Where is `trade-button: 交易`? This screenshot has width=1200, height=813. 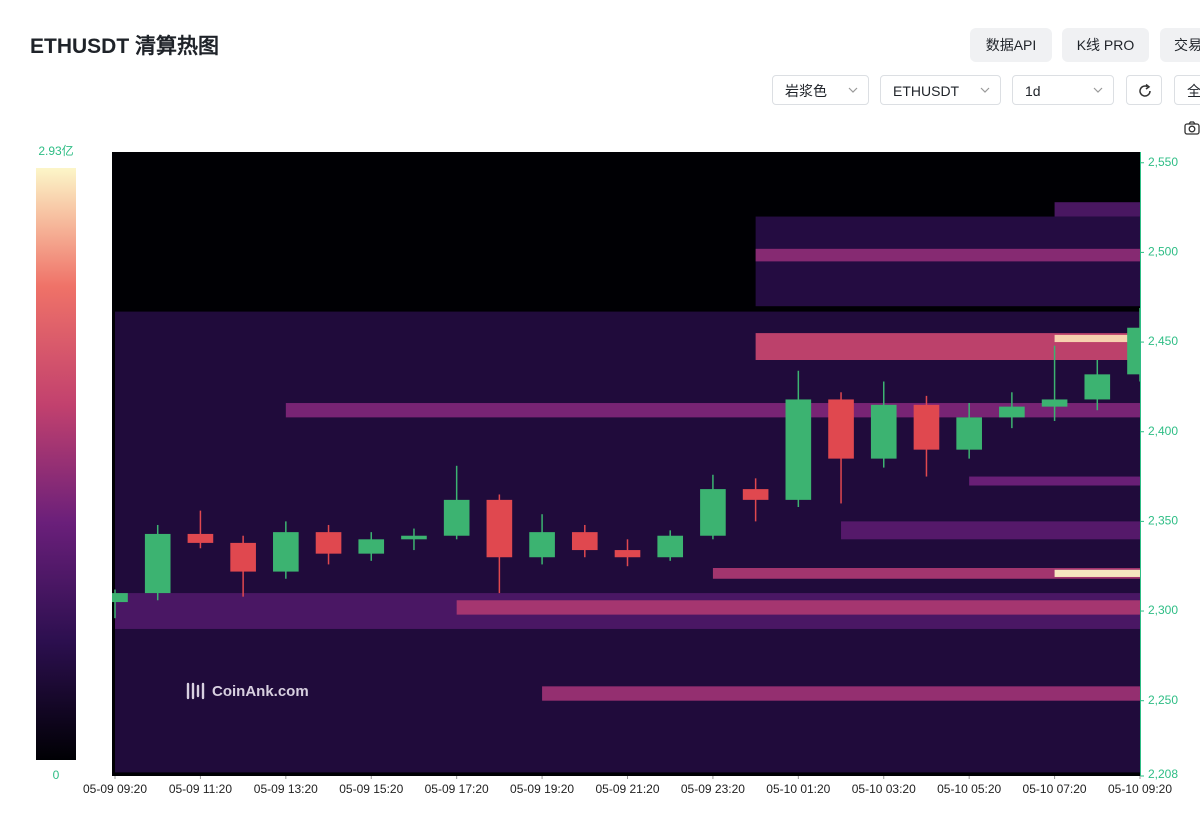 trade-button: 交易 is located at coordinates (1180, 45).